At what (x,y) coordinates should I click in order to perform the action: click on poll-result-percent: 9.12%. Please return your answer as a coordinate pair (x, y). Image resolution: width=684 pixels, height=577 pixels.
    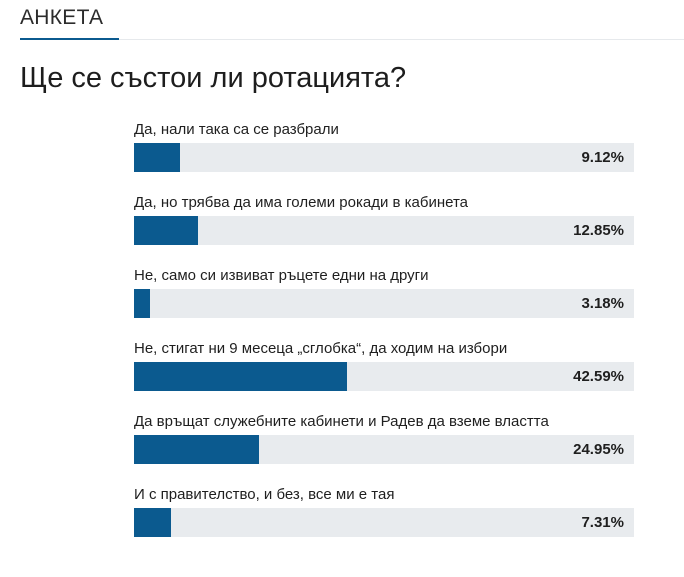
    Looking at the image, I should click on (602, 157).